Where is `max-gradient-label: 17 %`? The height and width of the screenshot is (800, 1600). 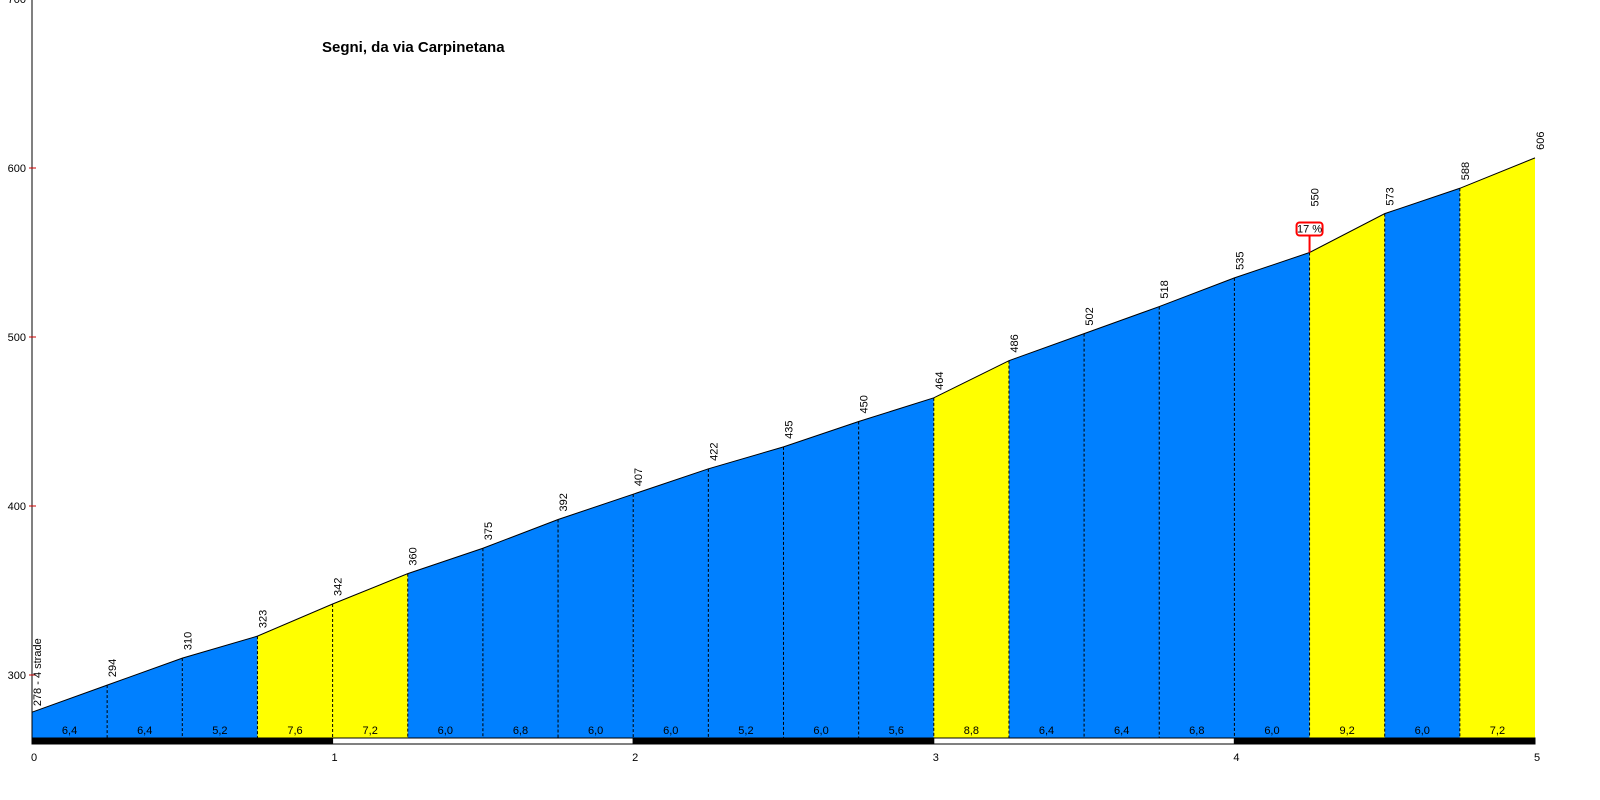 max-gradient-label: 17 % is located at coordinates (1309, 230).